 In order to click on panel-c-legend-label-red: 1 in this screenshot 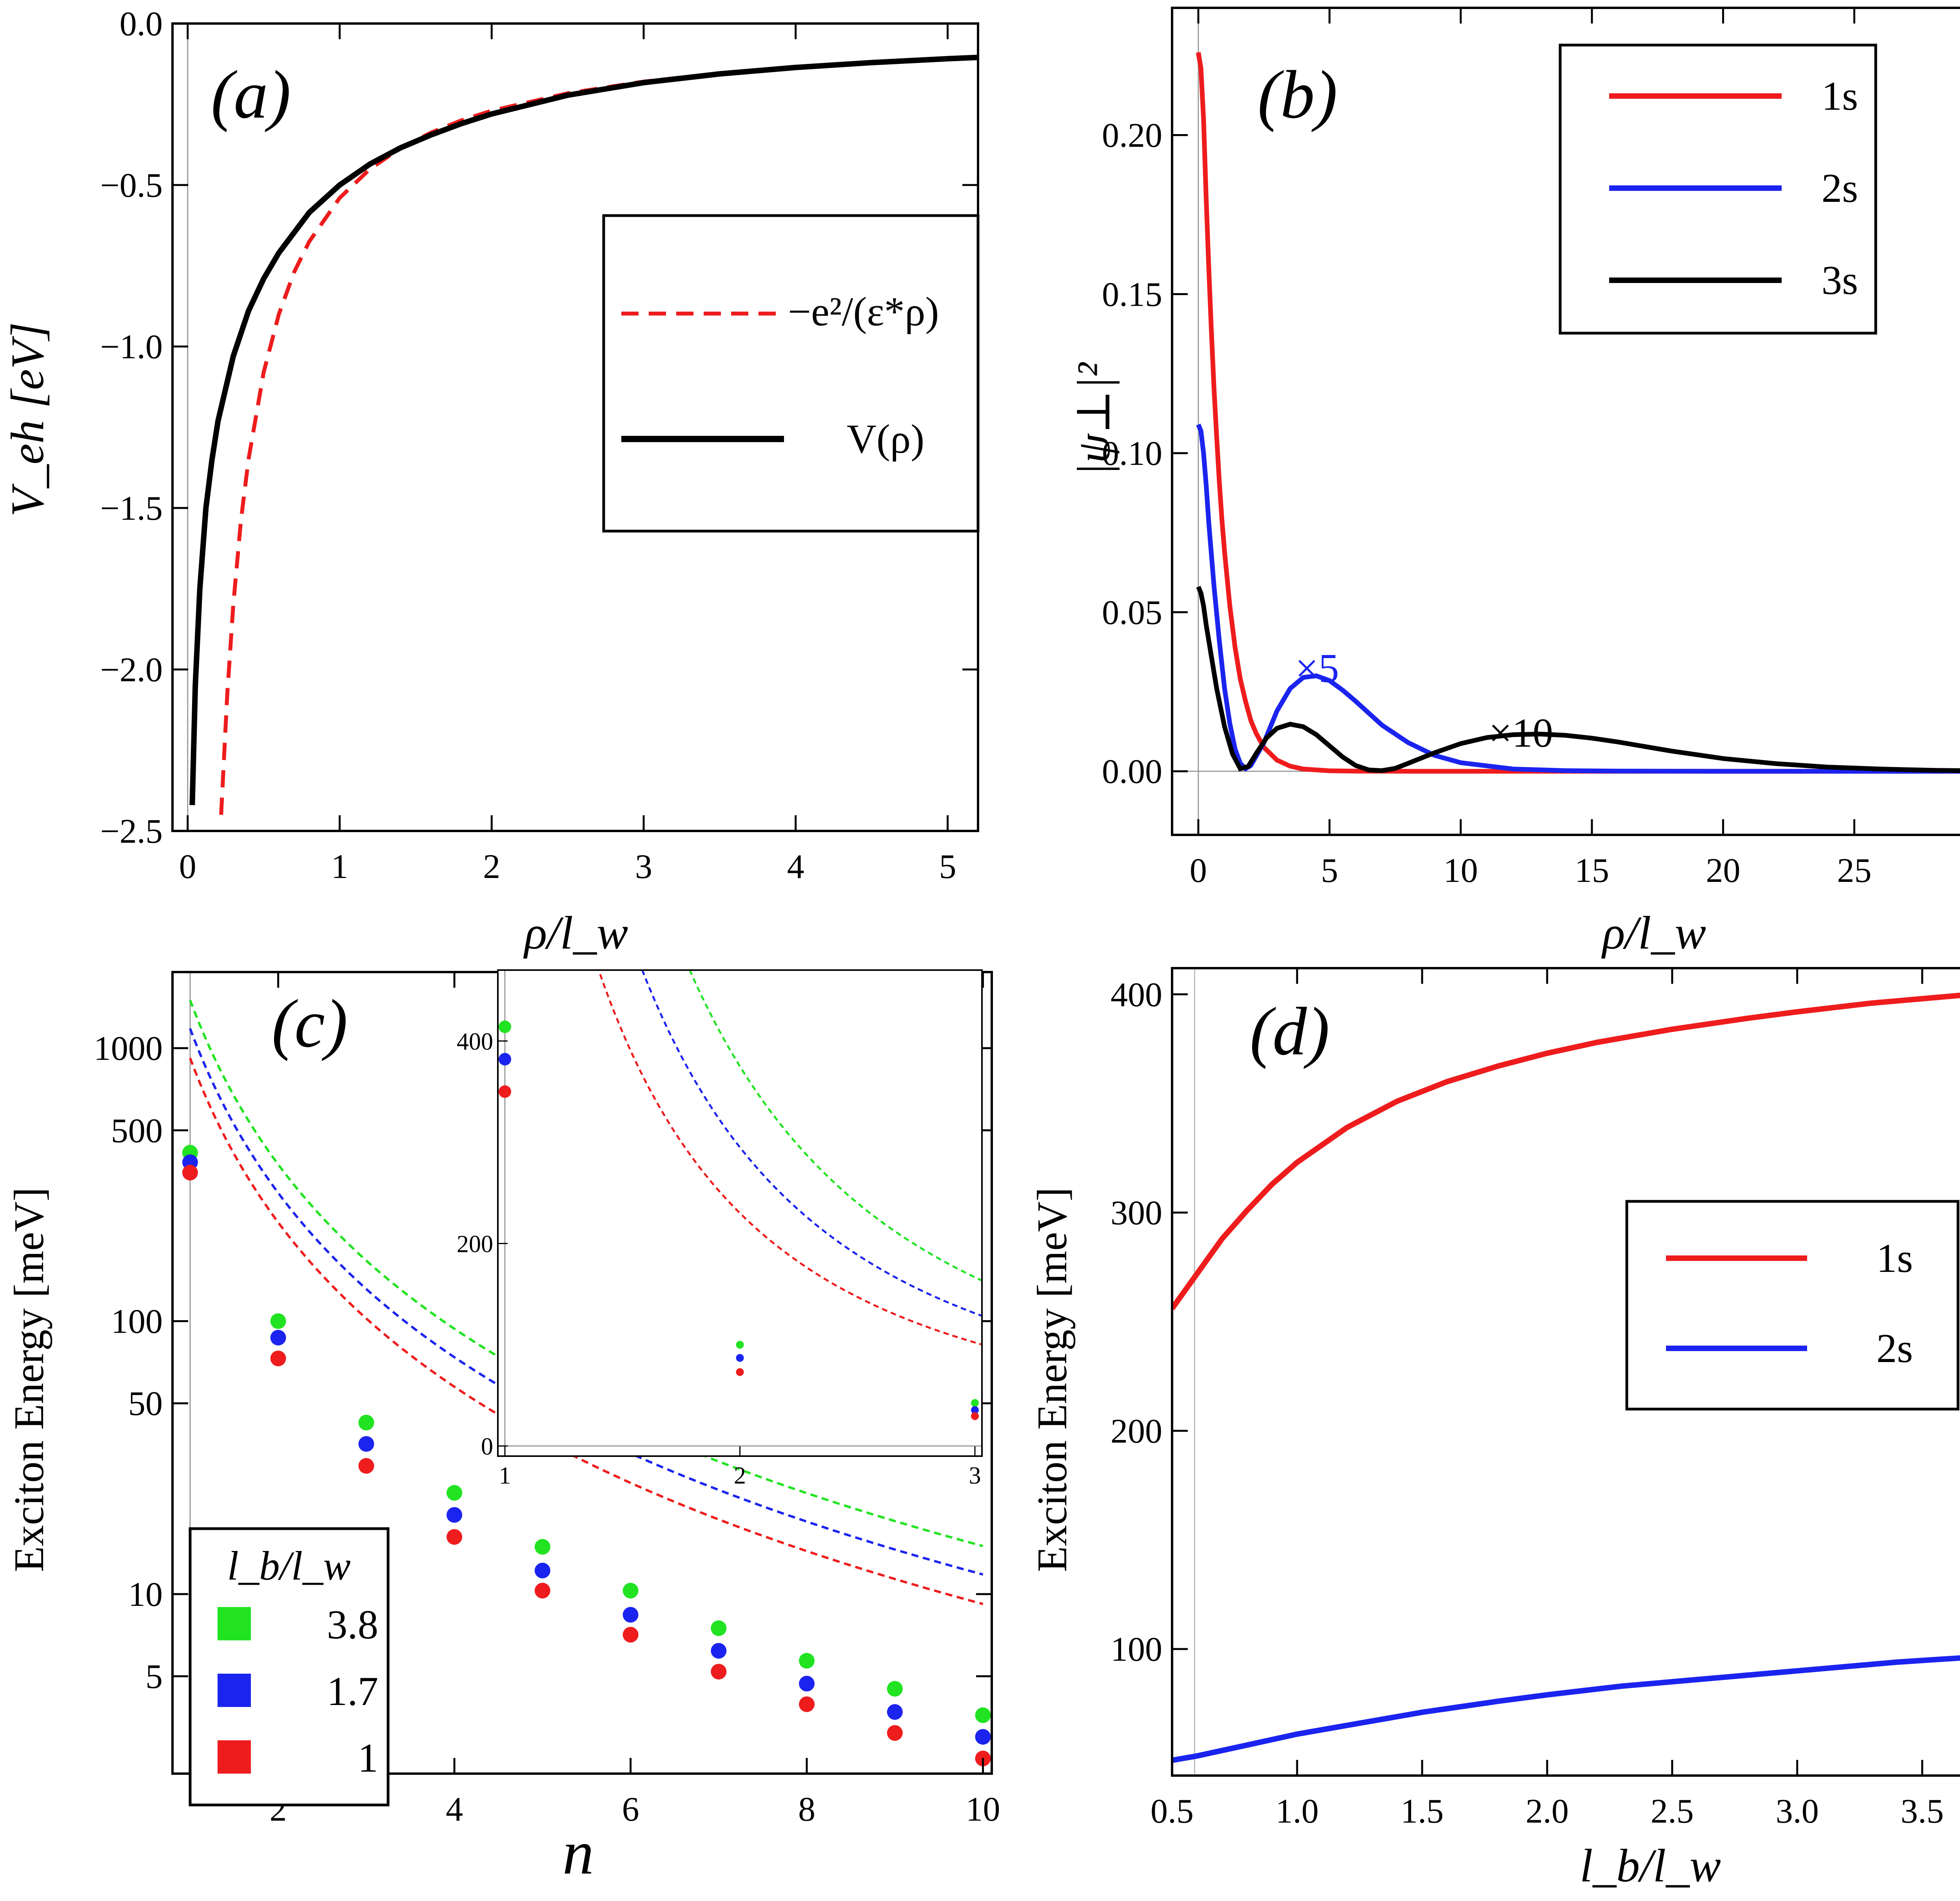, I will do `click(368, 1758)`.